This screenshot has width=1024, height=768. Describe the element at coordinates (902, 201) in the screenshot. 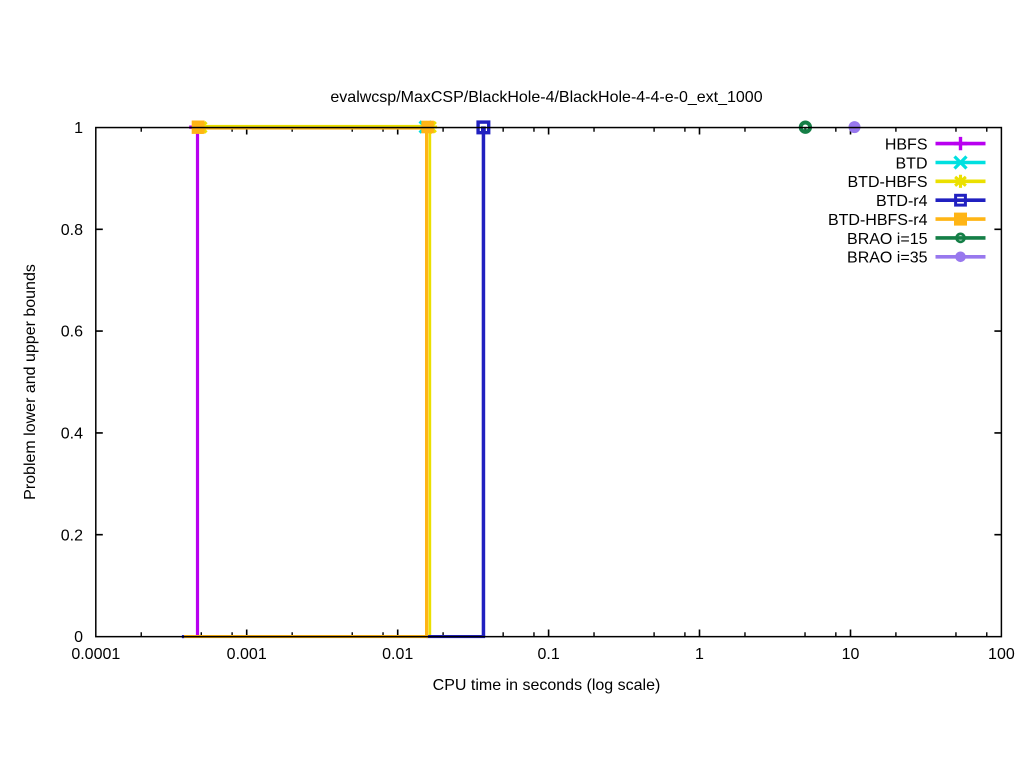

I see `svg-text: BTD-r4` at that location.